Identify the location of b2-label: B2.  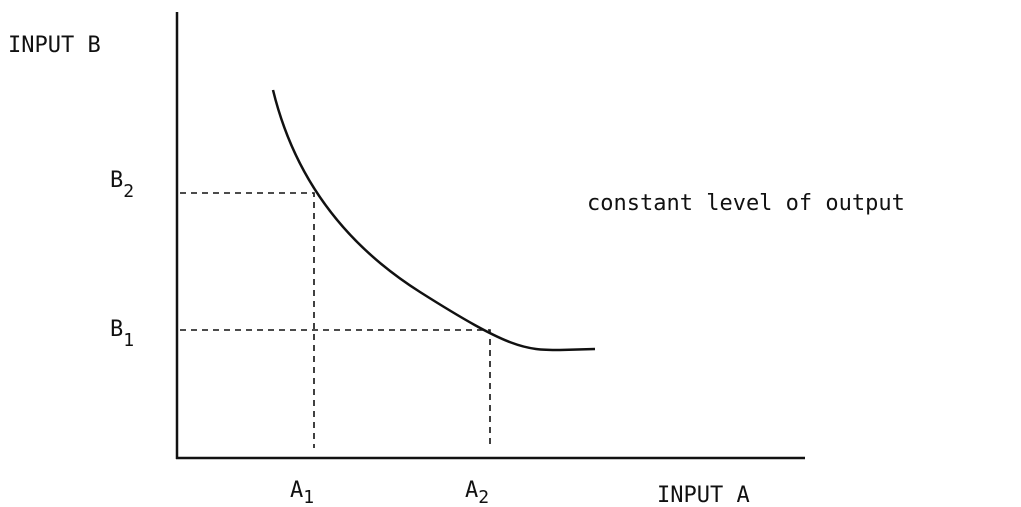
(122, 185).